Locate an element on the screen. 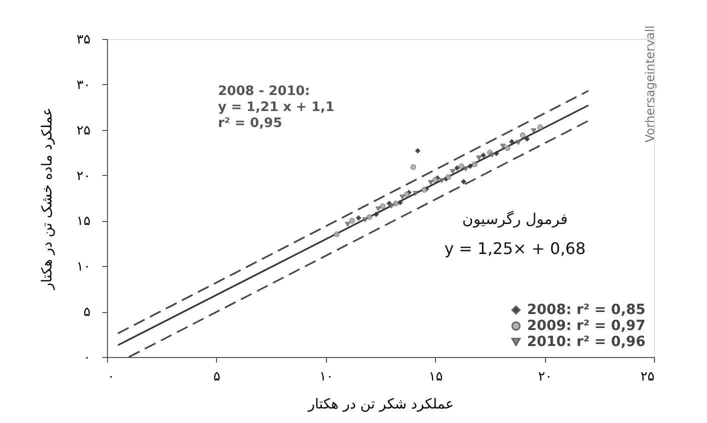  x-tick-label: ۲۵ is located at coordinates (647, 377).